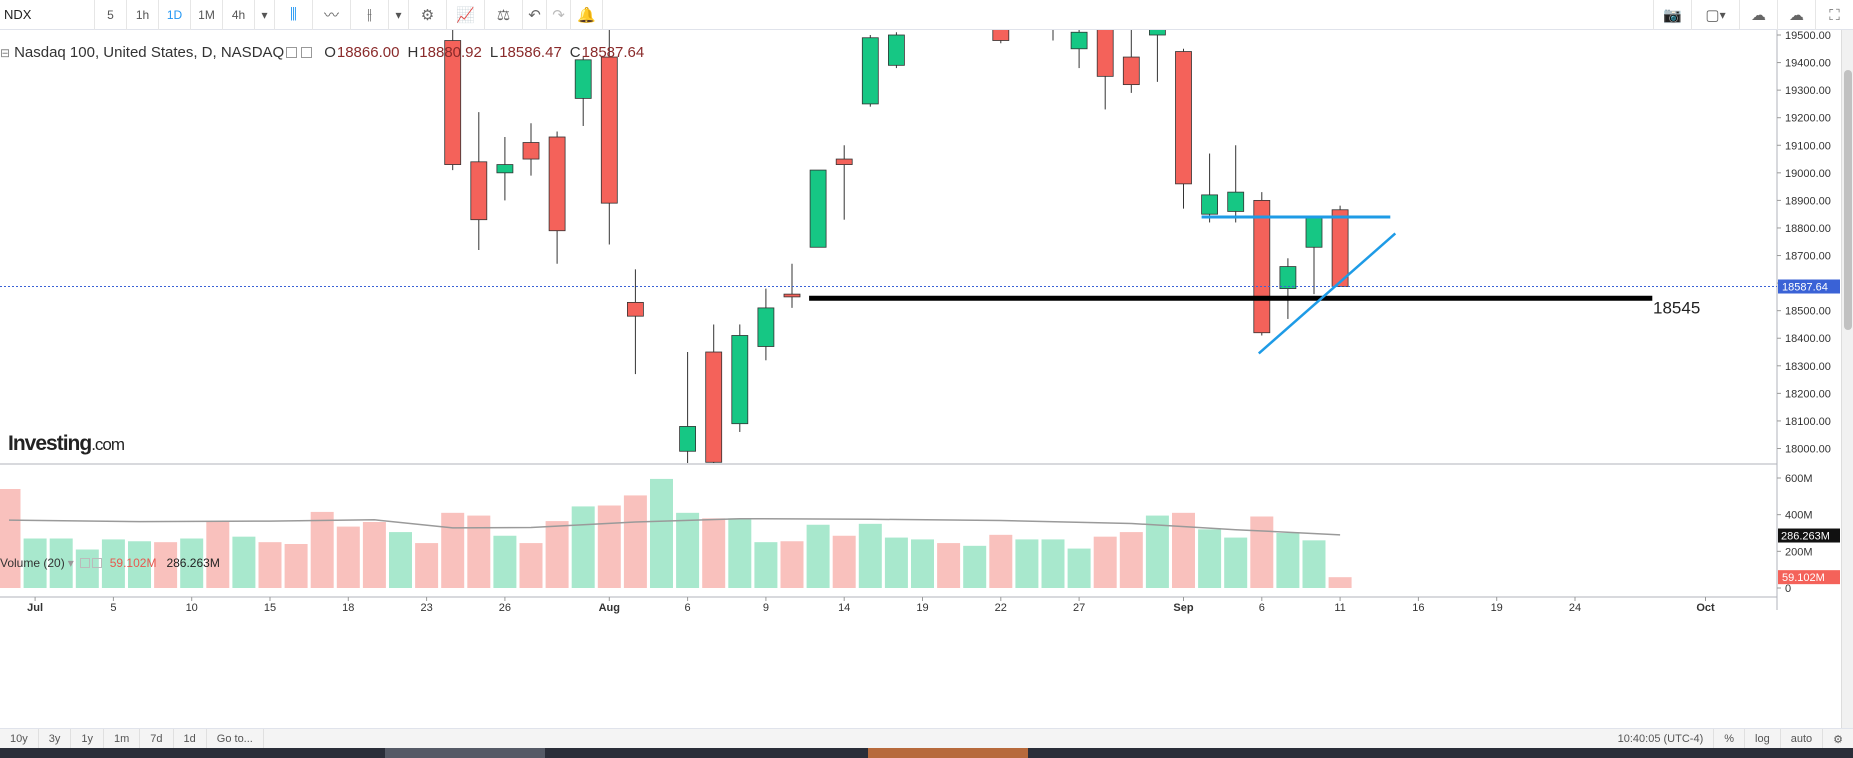 The image size is (1853, 758). I want to click on scrollbar-thumb, so click(1848, 200).